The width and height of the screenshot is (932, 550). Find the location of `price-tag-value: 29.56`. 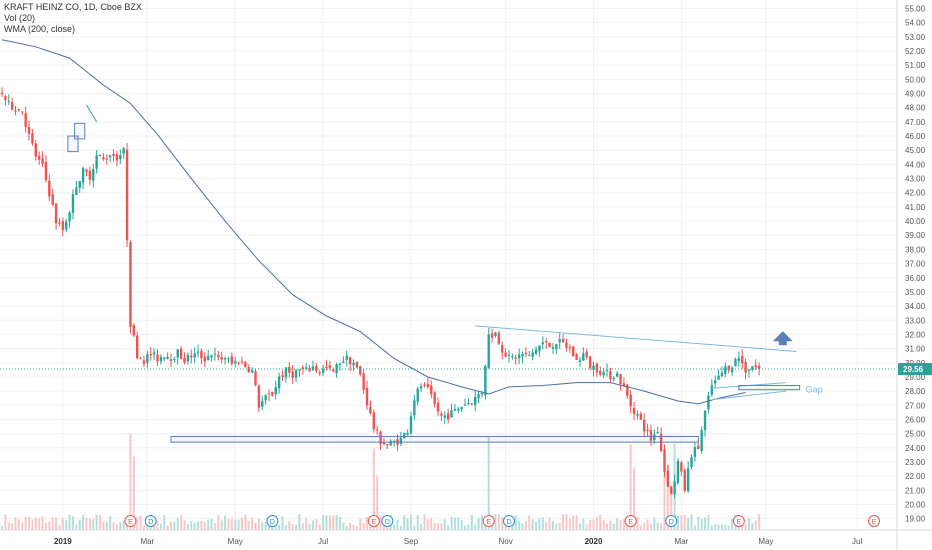

price-tag-value: 29.56 is located at coordinates (913, 369).